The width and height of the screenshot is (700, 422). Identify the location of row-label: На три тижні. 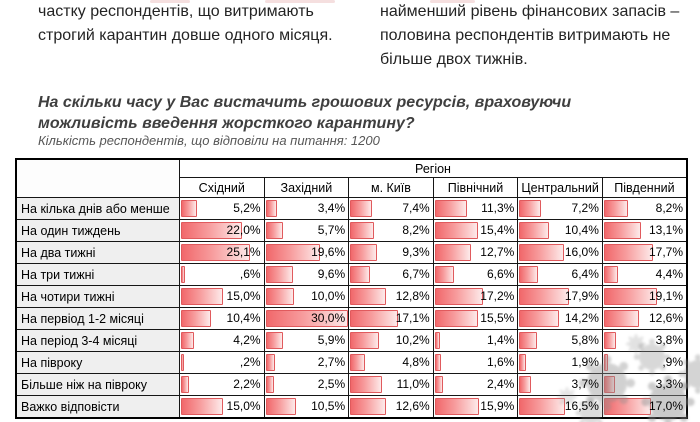
(97, 274).